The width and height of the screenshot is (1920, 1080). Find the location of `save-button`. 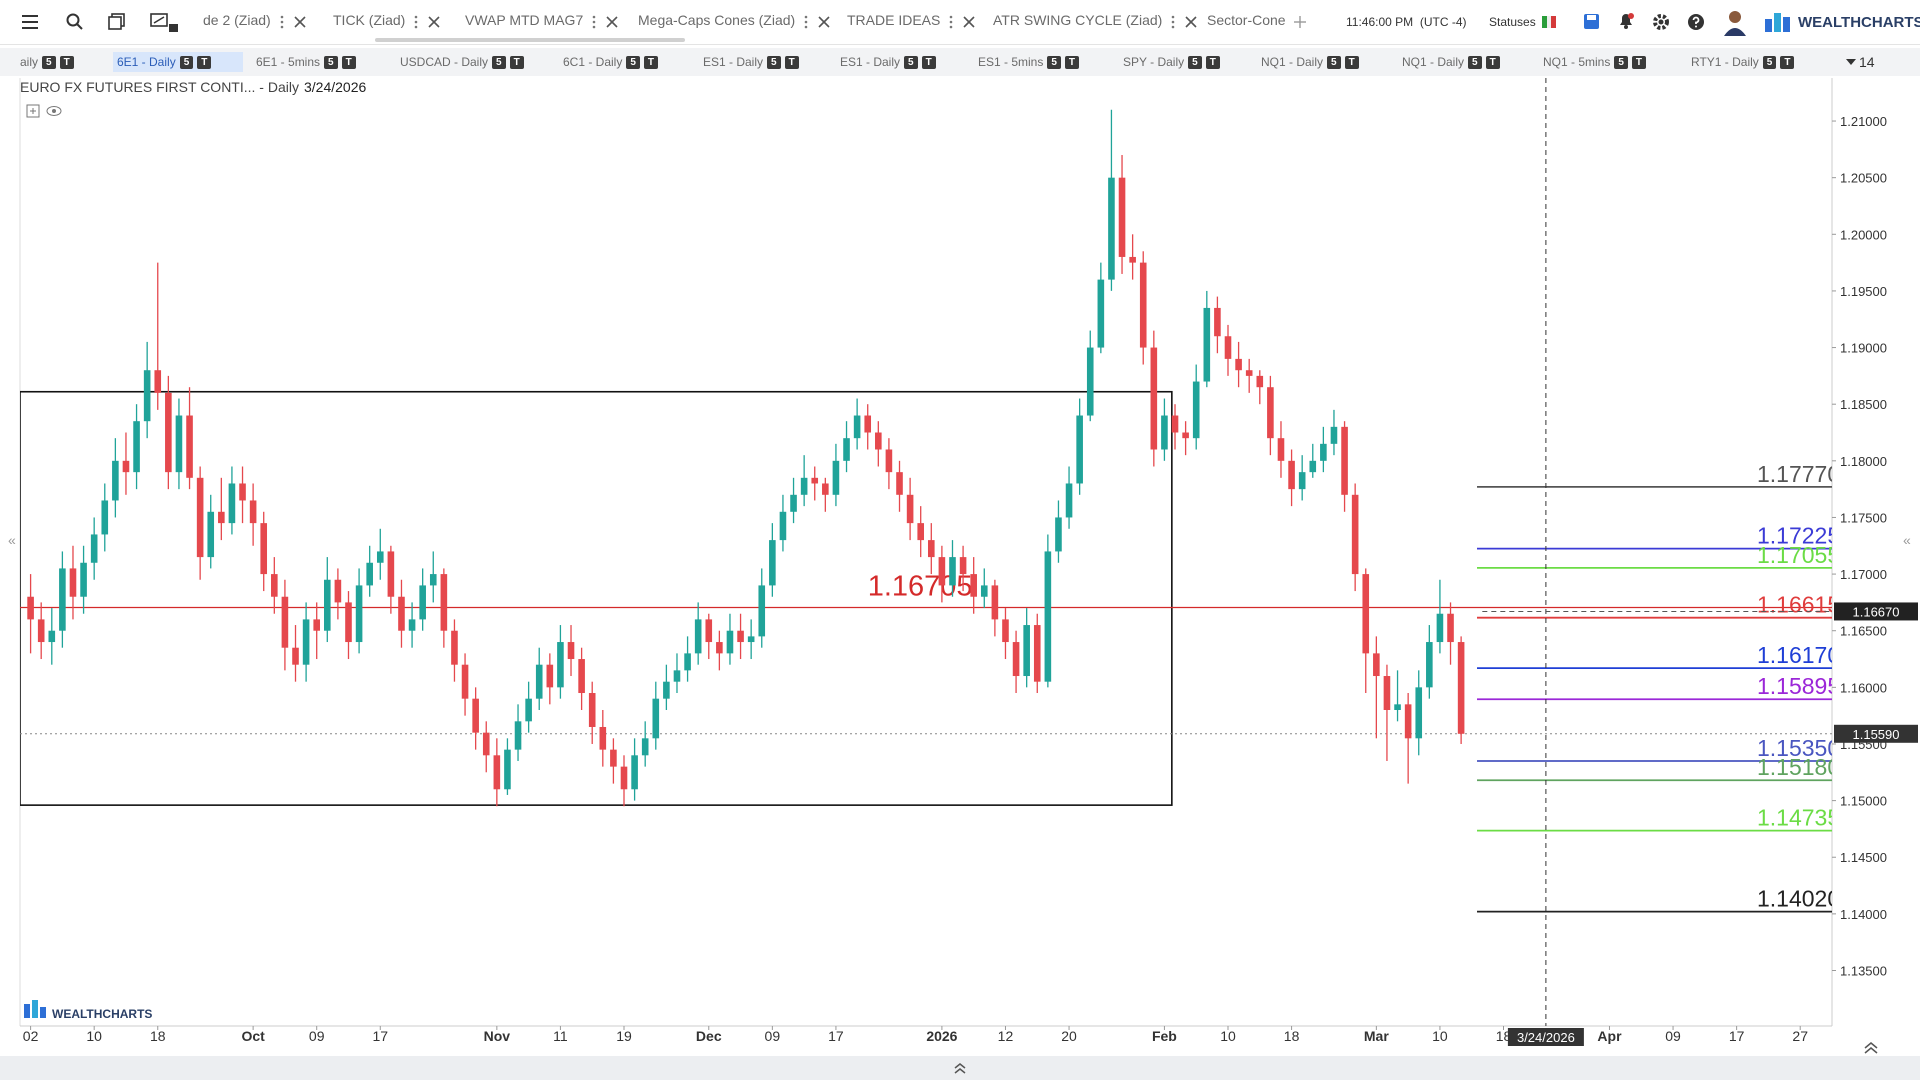

save-button is located at coordinates (1592, 22).